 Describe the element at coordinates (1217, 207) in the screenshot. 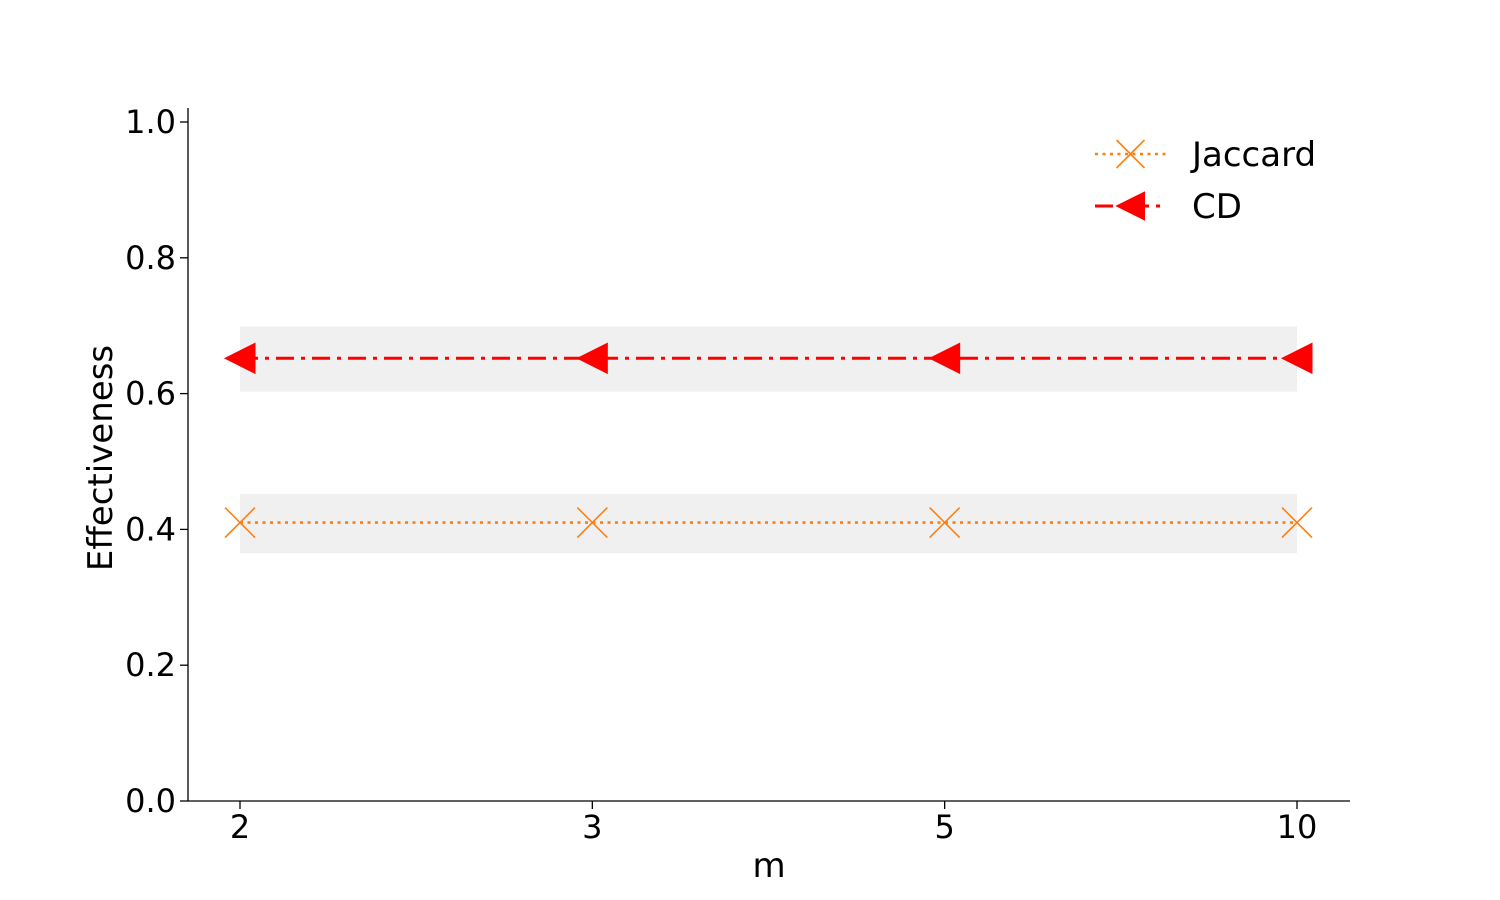

I see `legend-label: CD` at that location.